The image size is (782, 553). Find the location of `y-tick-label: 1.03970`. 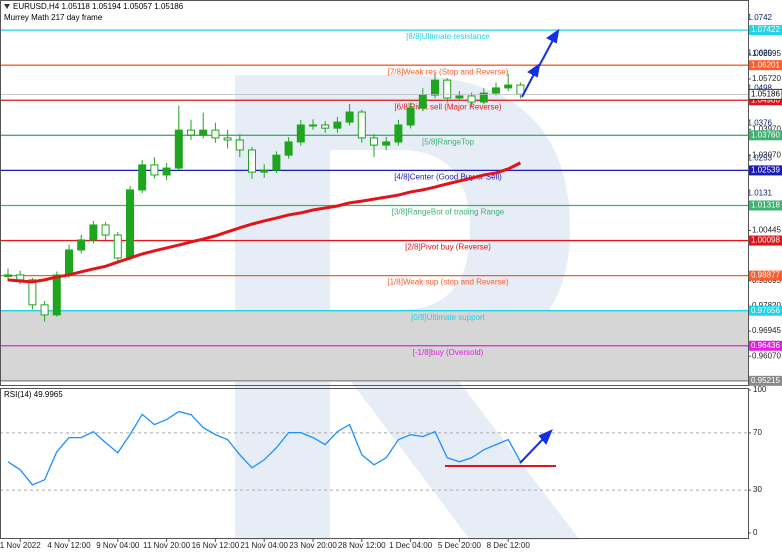

y-tick-label: 1.03970 is located at coordinates (766, 128).